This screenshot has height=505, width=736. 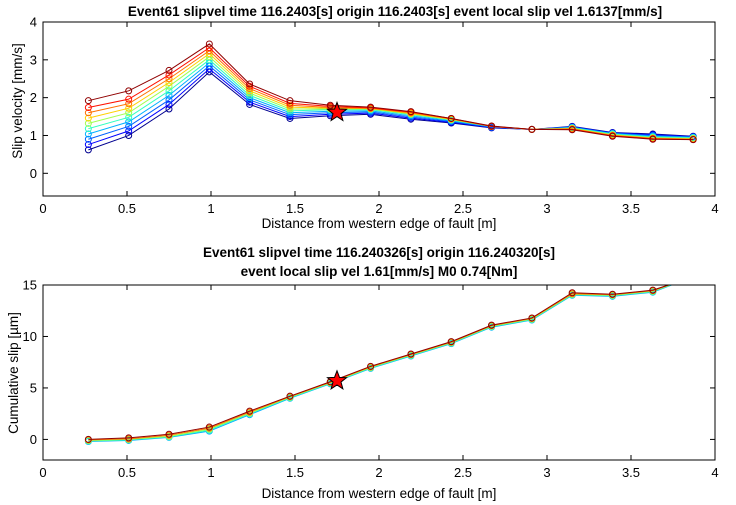 What do you see at coordinates (17, 101) in the screenshot?
I see `y-axis-label: Slip velocity [mm/s]` at bounding box center [17, 101].